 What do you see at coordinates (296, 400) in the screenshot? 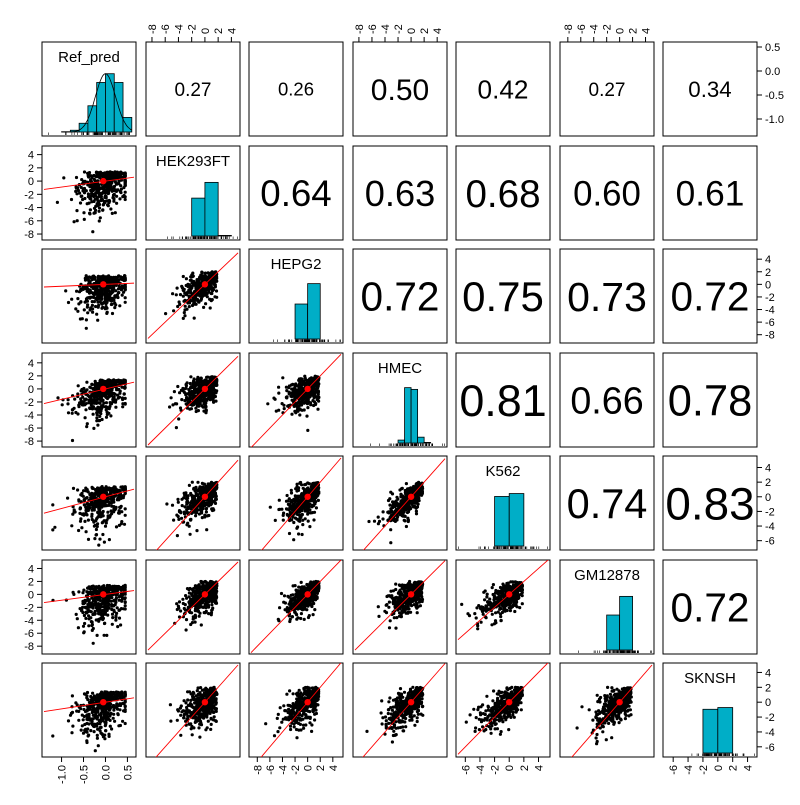
I see `fit-line` at bounding box center [296, 400].